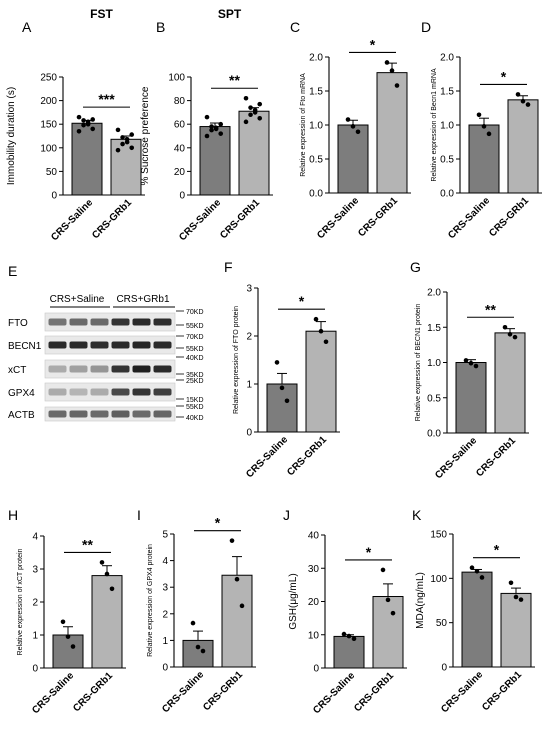 The width and height of the screenshot is (550, 731). I want to click on panel-letter: J, so click(286, 515).